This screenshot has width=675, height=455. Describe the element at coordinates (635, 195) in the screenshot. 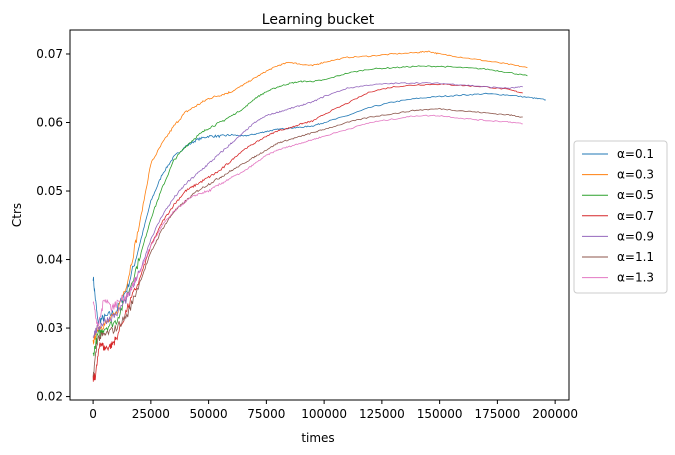

I see `legend-label: α=0.5` at that location.